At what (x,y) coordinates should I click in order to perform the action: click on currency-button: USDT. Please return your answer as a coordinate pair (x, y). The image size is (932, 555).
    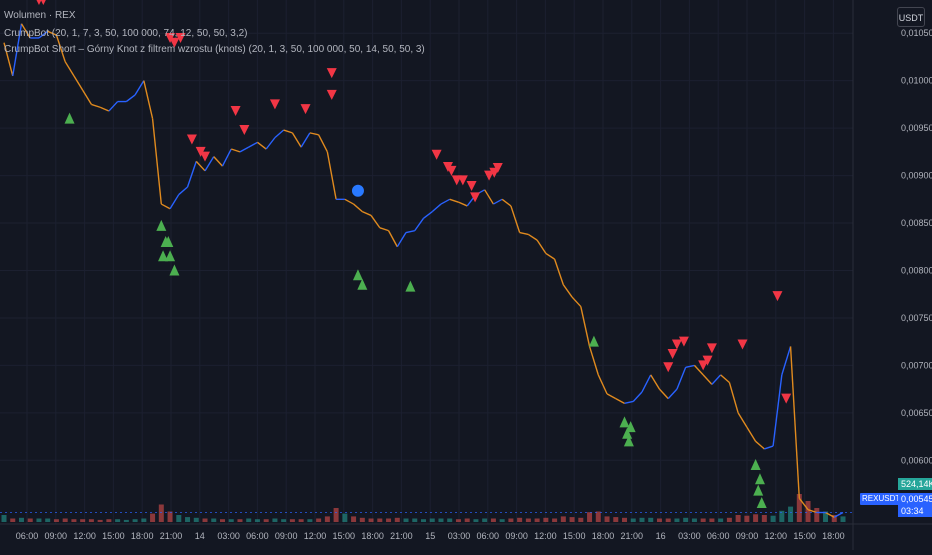
    Looking at the image, I should click on (911, 17).